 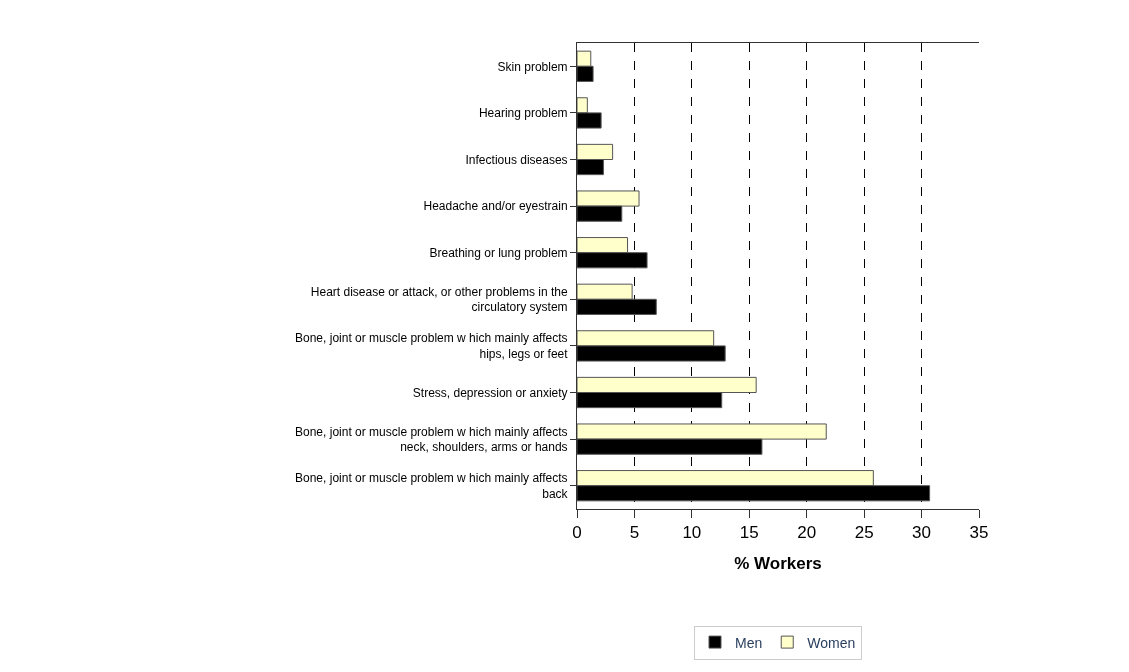 What do you see at coordinates (749, 533) in the screenshot?
I see `x-tick-label: 15` at bounding box center [749, 533].